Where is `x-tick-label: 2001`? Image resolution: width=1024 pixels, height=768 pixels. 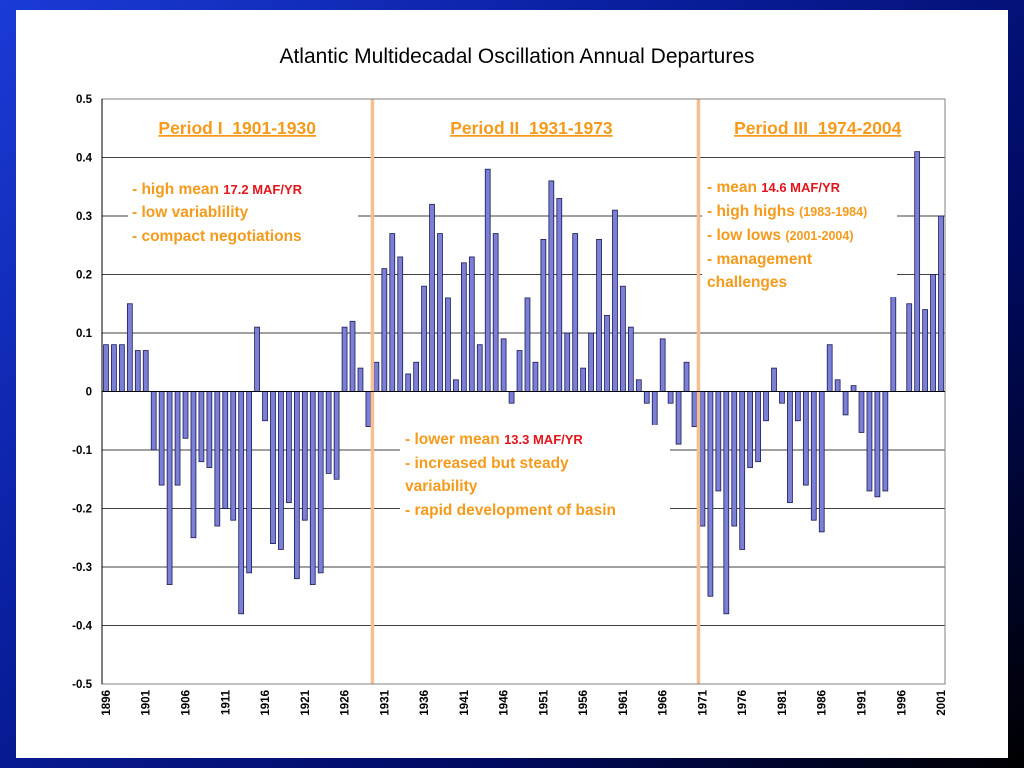
x-tick-label: 2001 is located at coordinates (942, 702).